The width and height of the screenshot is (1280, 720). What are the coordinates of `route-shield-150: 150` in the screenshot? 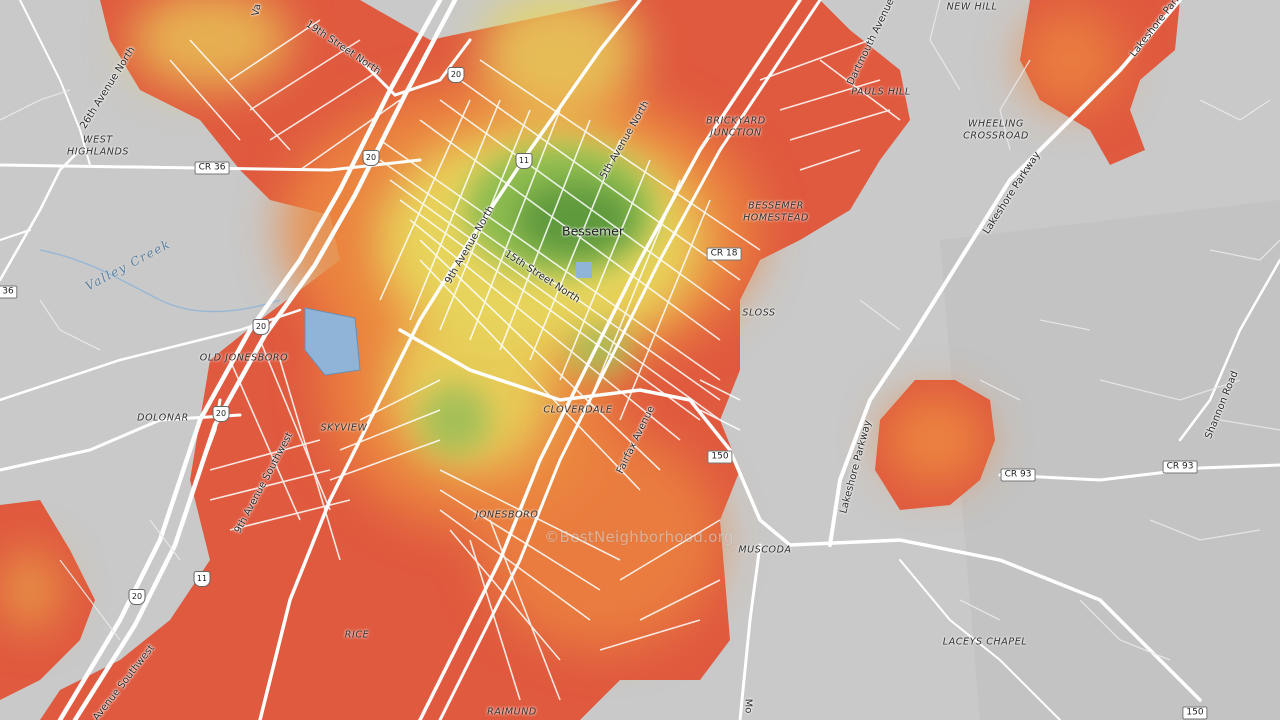 It's located at (720, 457).